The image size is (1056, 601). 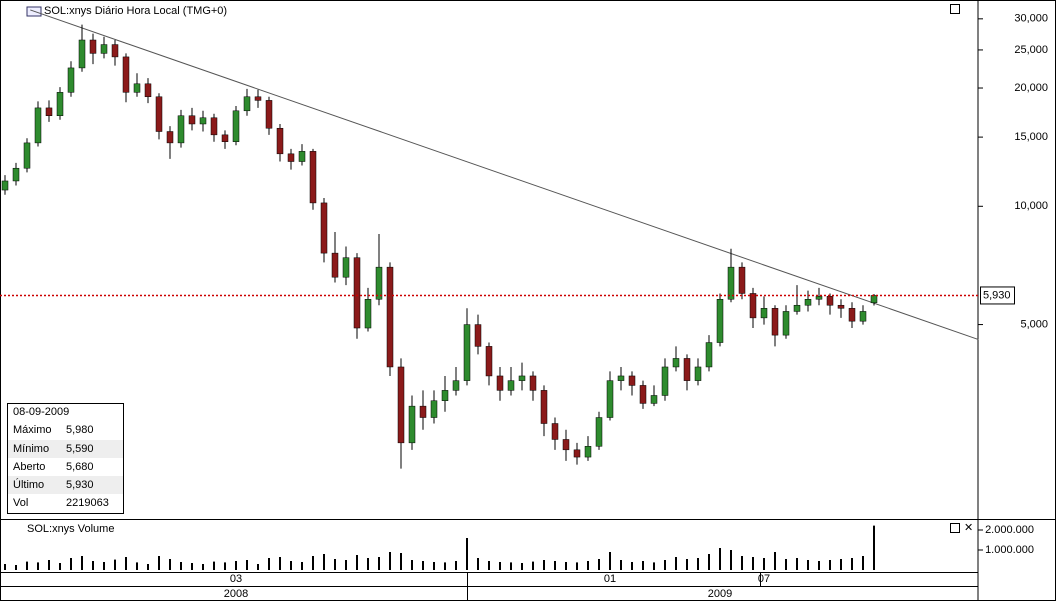 I want to click on y-tick-label: 10,000, so click(x=1031, y=206).